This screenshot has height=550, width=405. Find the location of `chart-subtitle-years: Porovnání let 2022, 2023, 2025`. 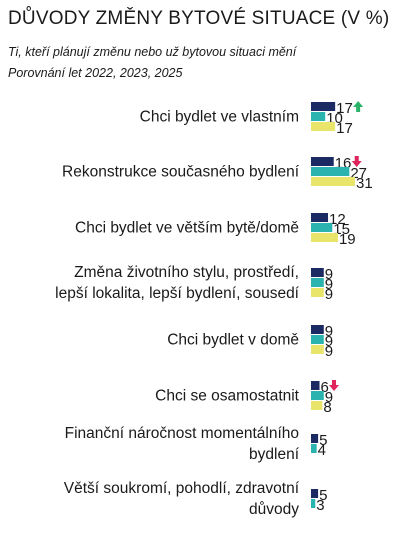

chart-subtitle-years: Porovnání let 2022, 2023, 2025 is located at coordinates (95, 73).